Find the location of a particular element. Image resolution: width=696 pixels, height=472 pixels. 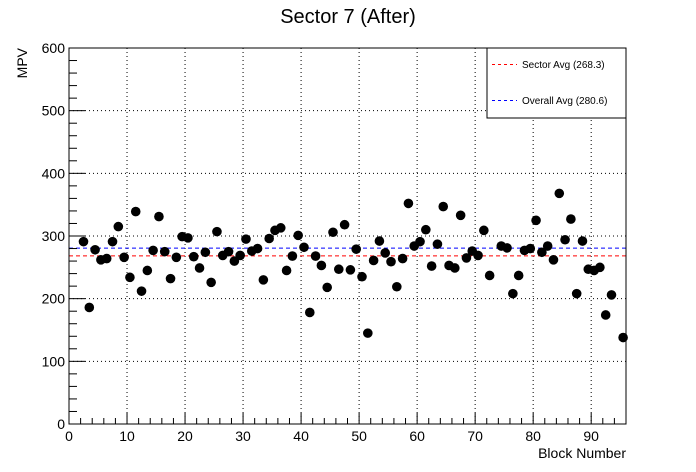

x-tick-label: 0 is located at coordinates (69, 436).